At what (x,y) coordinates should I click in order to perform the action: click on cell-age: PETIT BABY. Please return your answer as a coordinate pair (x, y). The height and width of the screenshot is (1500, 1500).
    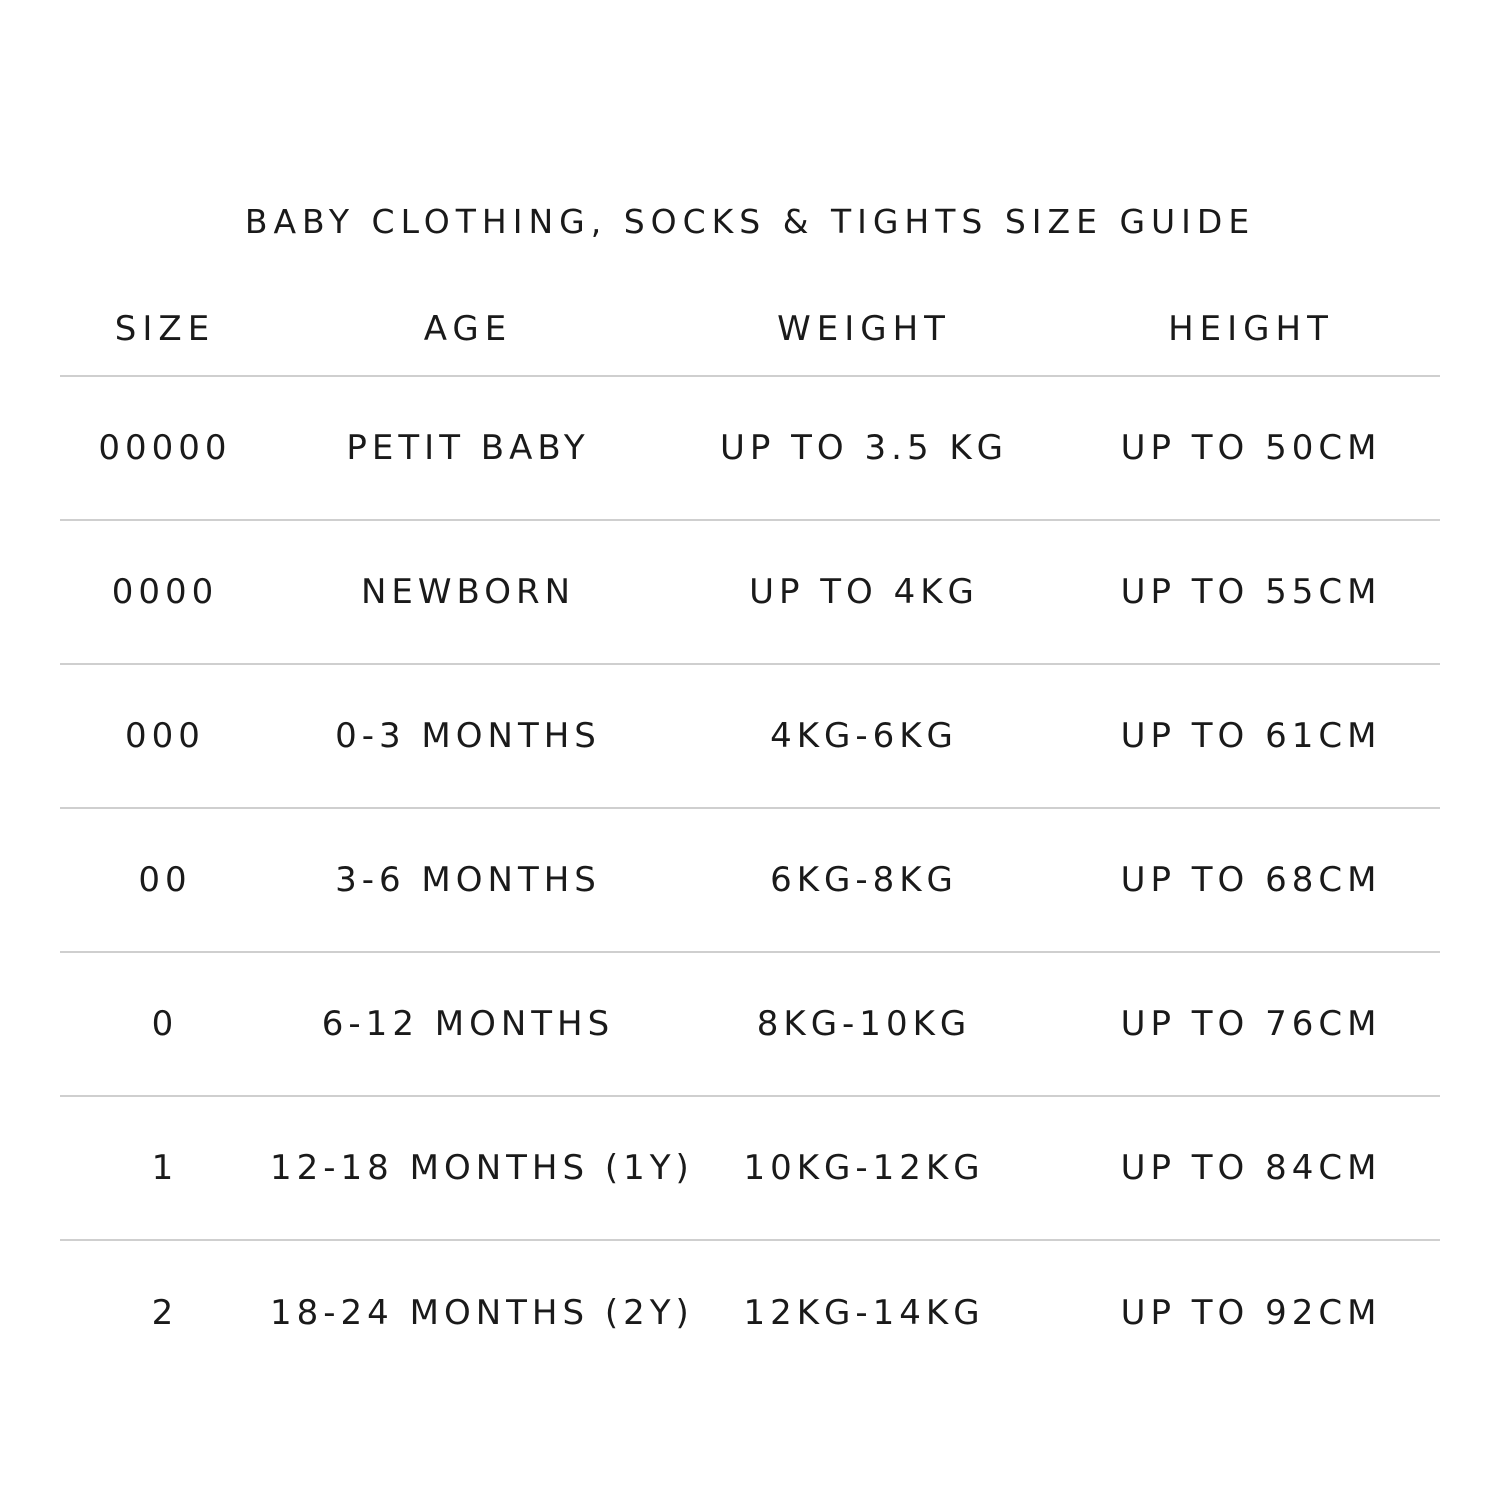
    Looking at the image, I should click on (468, 448).